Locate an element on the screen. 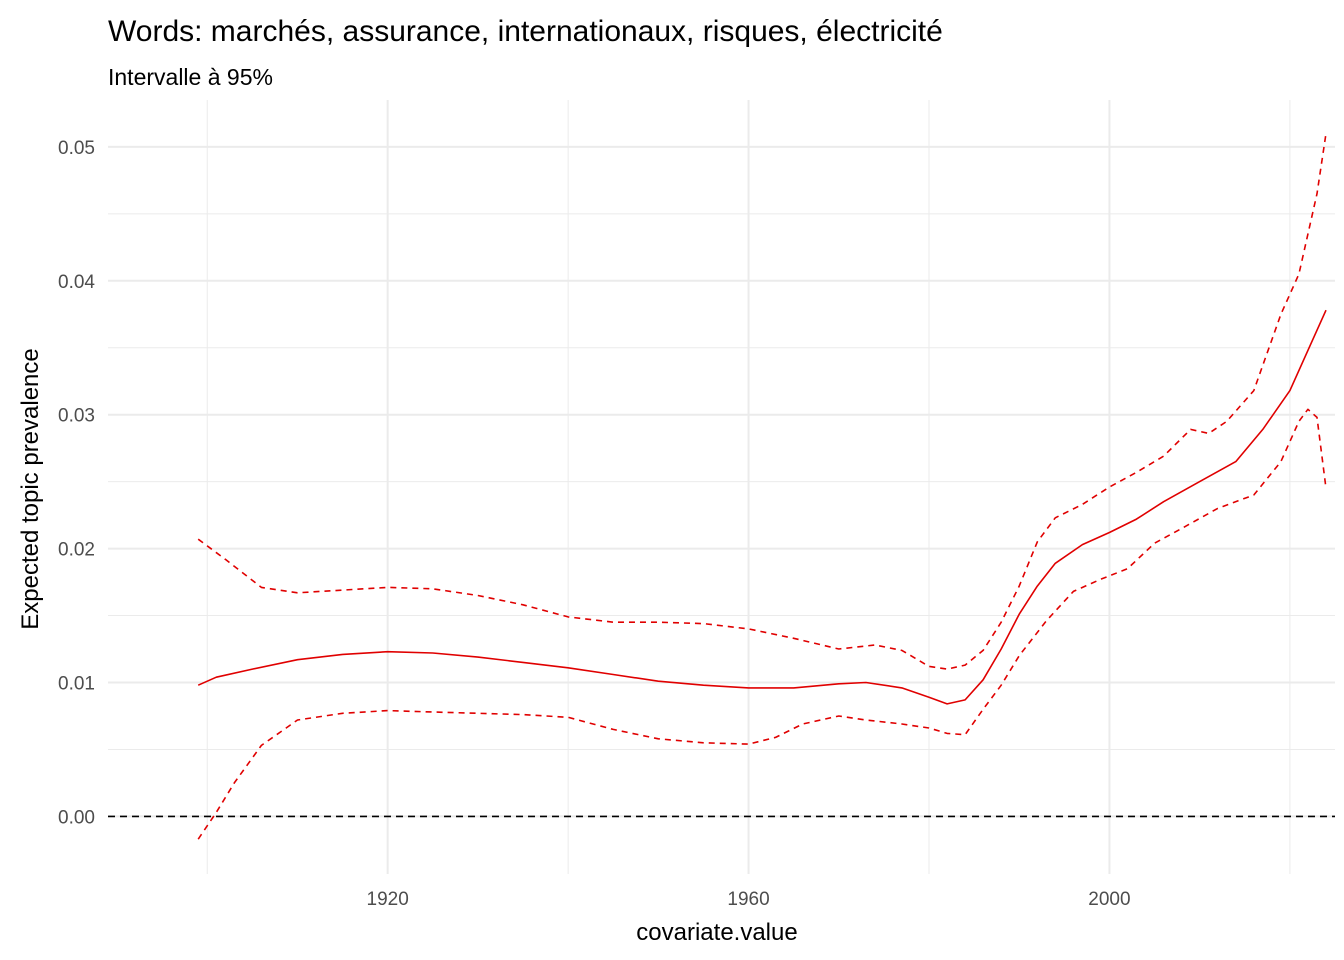 Image resolution: width=1344 pixels, height=960 pixels. x-tick-label: 1960 is located at coordinates (748, 899).